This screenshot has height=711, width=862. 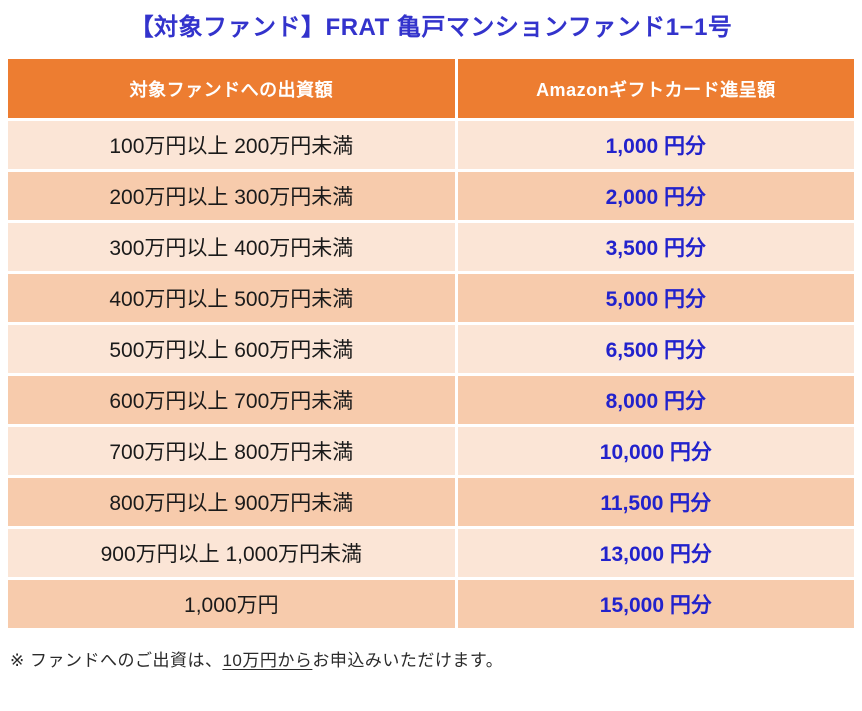 I want to click on gift-amount-cell: 3,500 円分, so click(x=655, y=247).